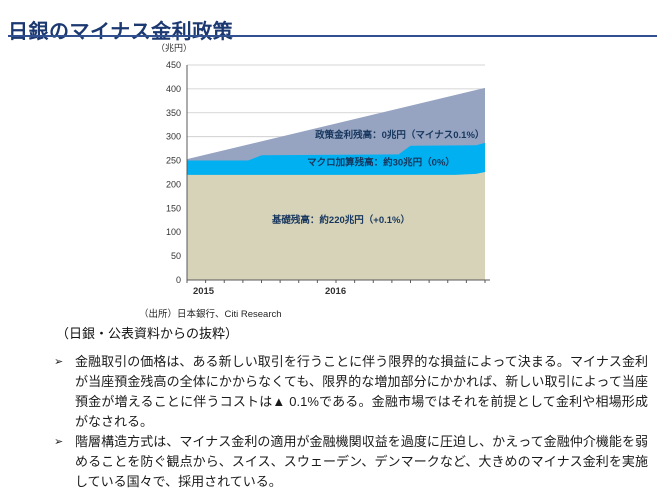  What do you see at coordinates (332, 36) in the screenshot?
I see `title-underline` at bounding box center [332, 36].